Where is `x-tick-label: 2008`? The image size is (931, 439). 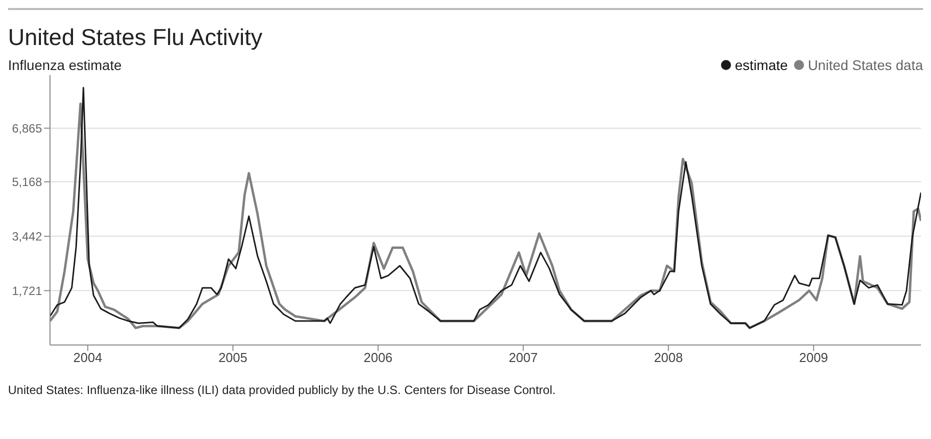
x-tick-label: 2008 is located at coordinates (668, 358).